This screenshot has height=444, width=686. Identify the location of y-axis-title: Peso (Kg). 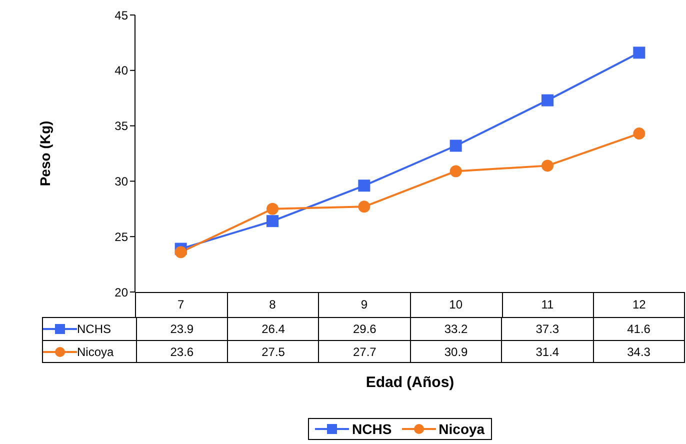
(44, 153).